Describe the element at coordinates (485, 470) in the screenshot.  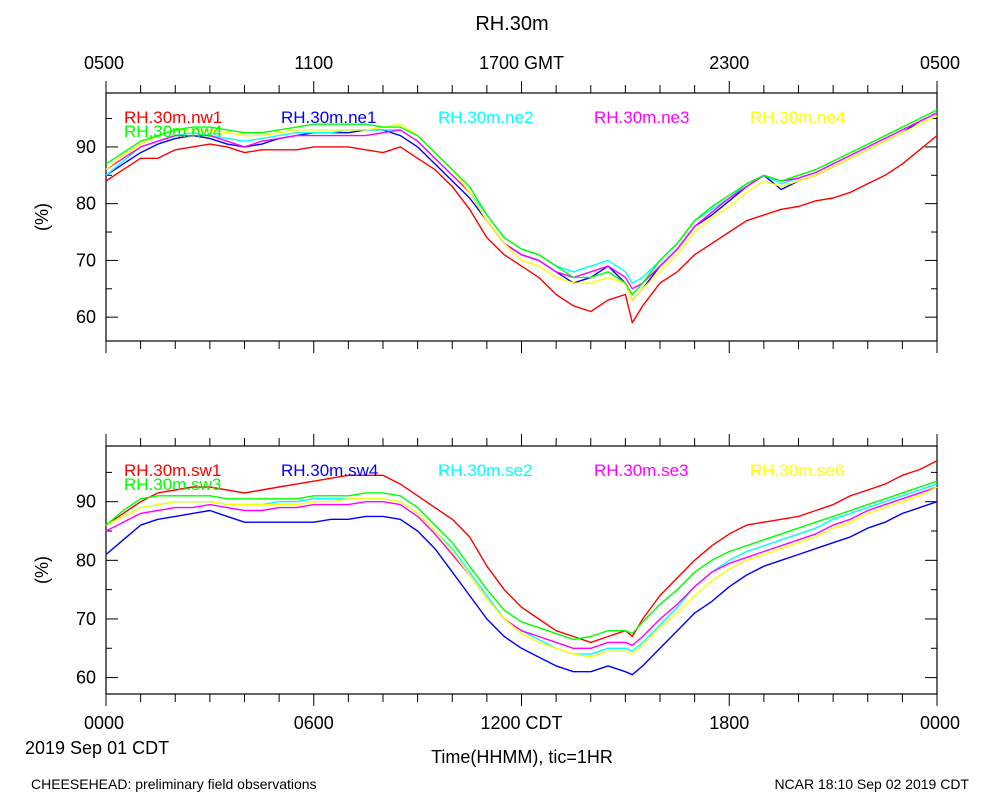
I see `legend-label: RH.30m.se2` at that location.